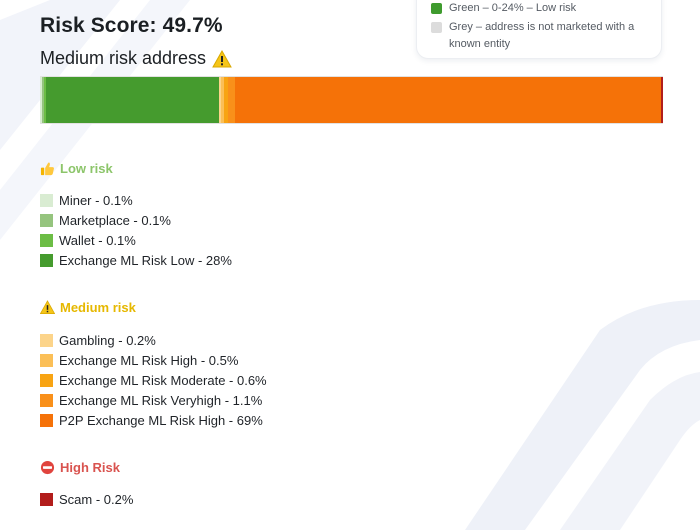 The width and height of the screenshot is (700, 530). I want to click on risk-score-title: Risk Score: 49.7%, so click(131, 25).